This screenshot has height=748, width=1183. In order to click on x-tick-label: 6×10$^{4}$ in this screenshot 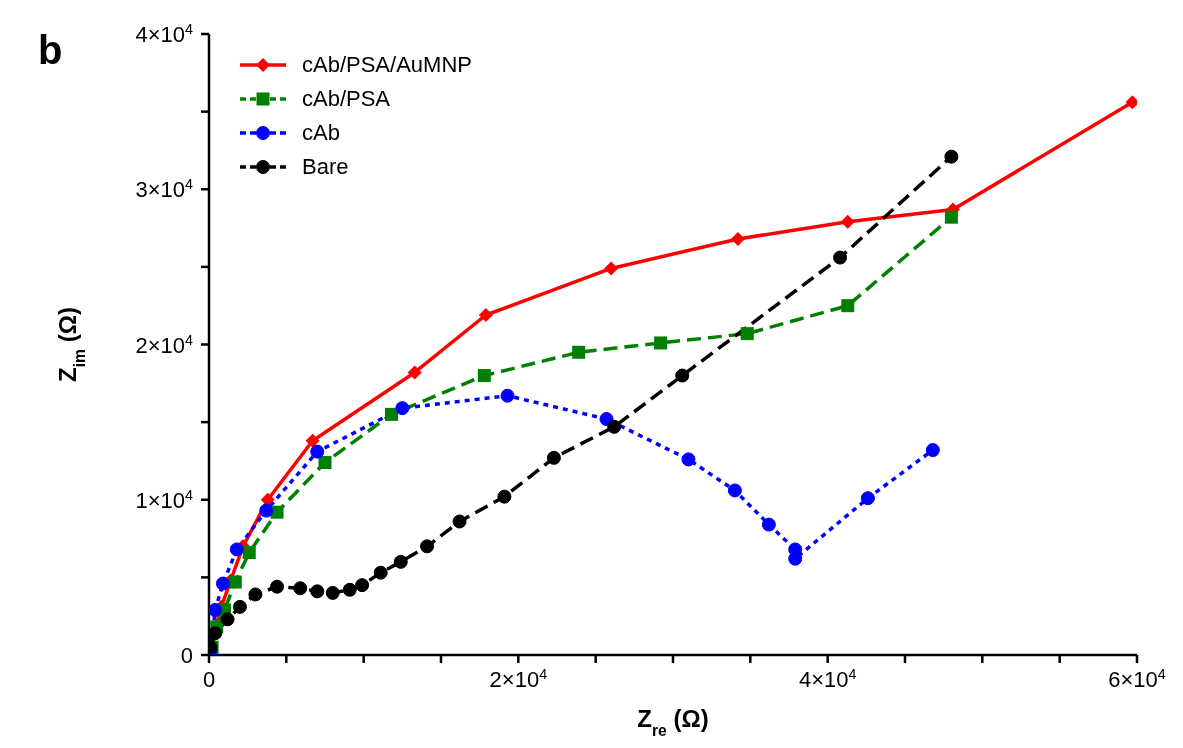, I will do `click(1137, 679)`.